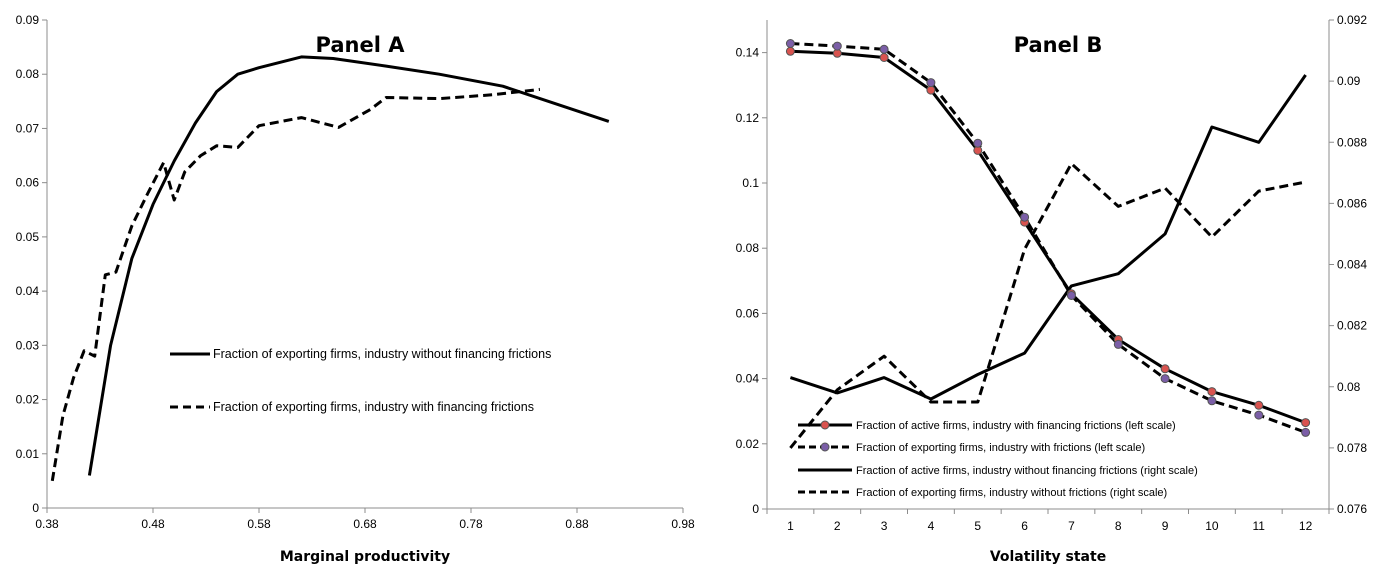 The image size is (1394, 567). I want to click on panel-b-right-tick-label: 0.084, so click(1352, 265).